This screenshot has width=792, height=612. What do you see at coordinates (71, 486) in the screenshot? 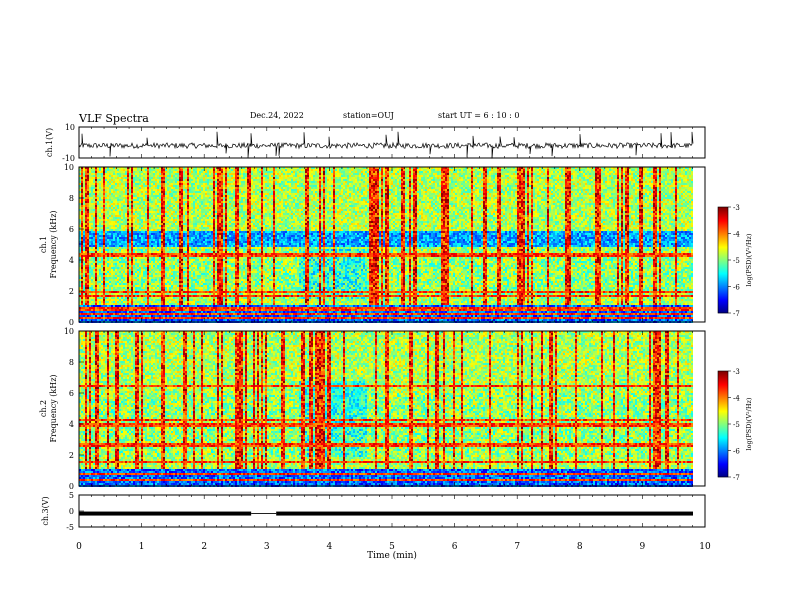
I see `ch2-y-tick-label: 0` at bounding box center [71, 486].